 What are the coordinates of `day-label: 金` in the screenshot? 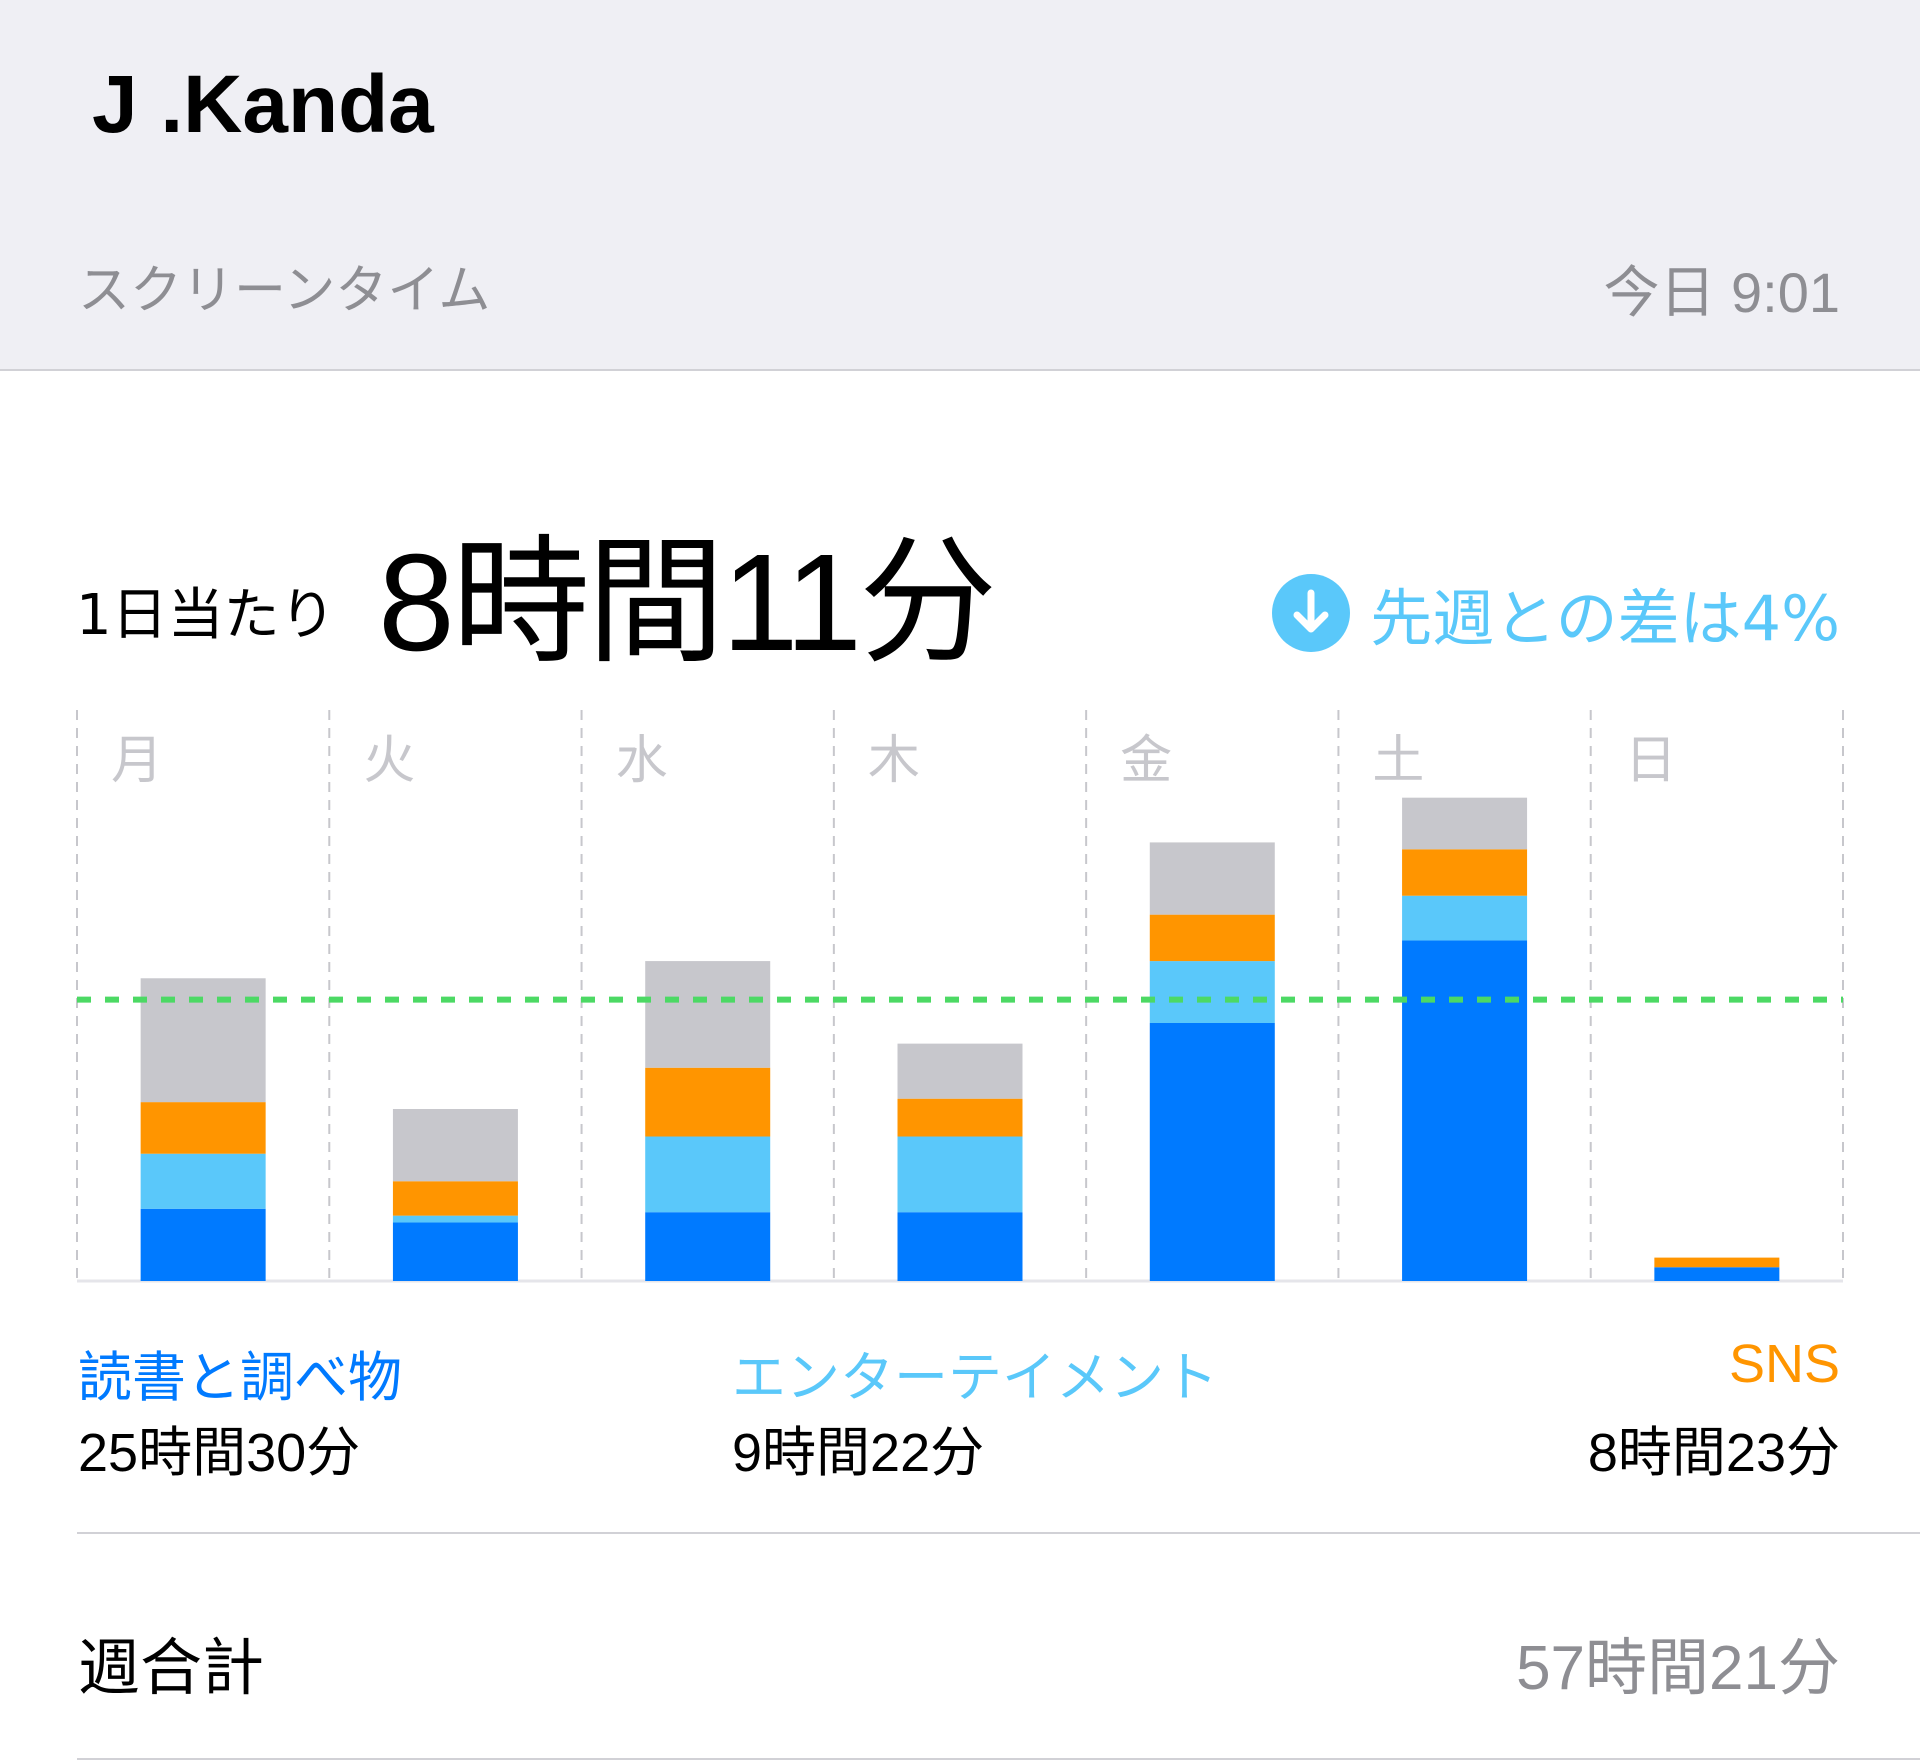 It's located at (1146, 761).